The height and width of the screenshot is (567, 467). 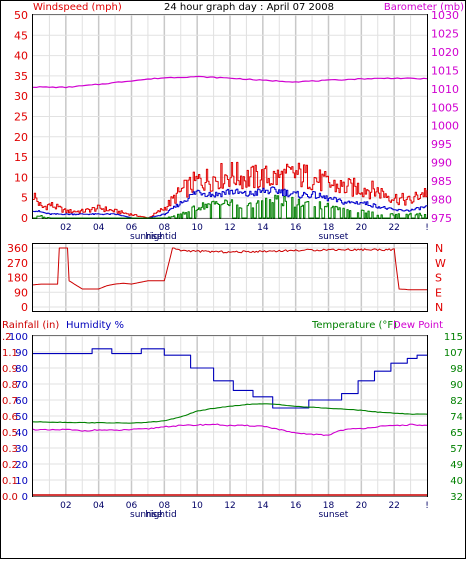 What do you see at coordinates (17, 263) in the screenshot?
I see `direction-tick-label: 270` at bounding box center [17, 263].